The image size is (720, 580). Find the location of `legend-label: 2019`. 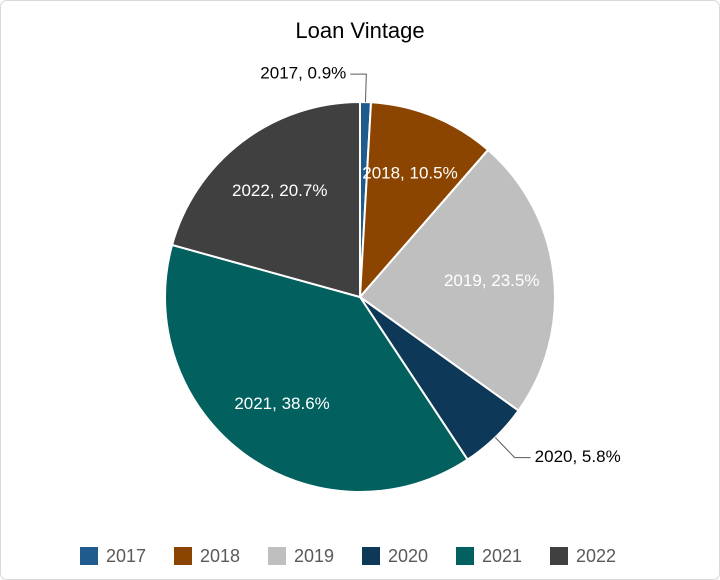

legend-label: 2019 is located at coordinates (314, 556).